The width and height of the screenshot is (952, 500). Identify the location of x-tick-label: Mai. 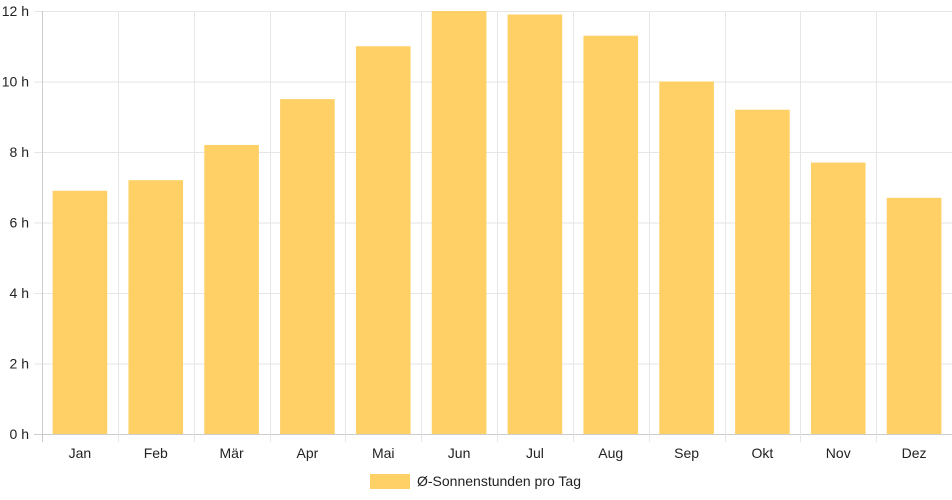
(383, 453).